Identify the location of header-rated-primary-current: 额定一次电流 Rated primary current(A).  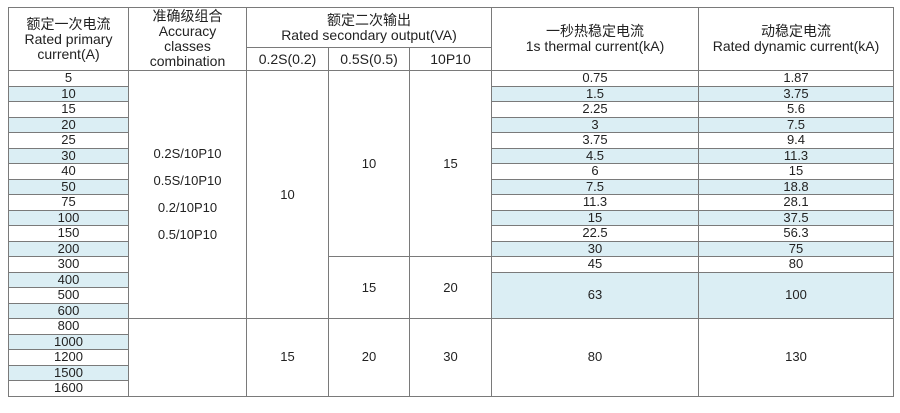
(68, 39).